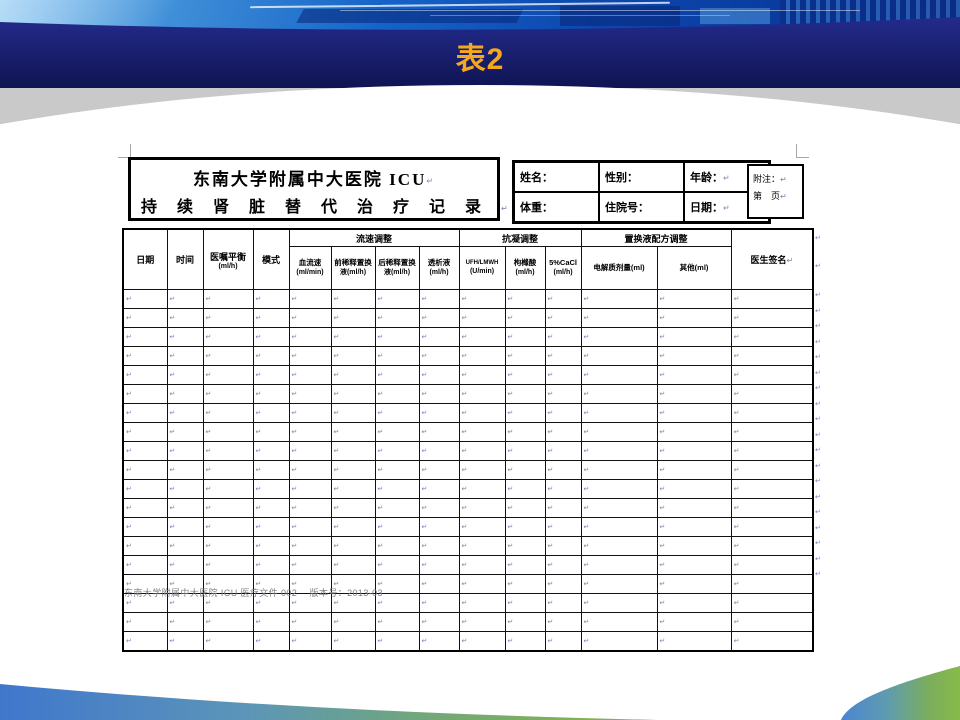 The height and width of the screenshot is (720, 960). I want to click on form-name: 持续肾脏替代治疗记录↵, so click(319, 205).